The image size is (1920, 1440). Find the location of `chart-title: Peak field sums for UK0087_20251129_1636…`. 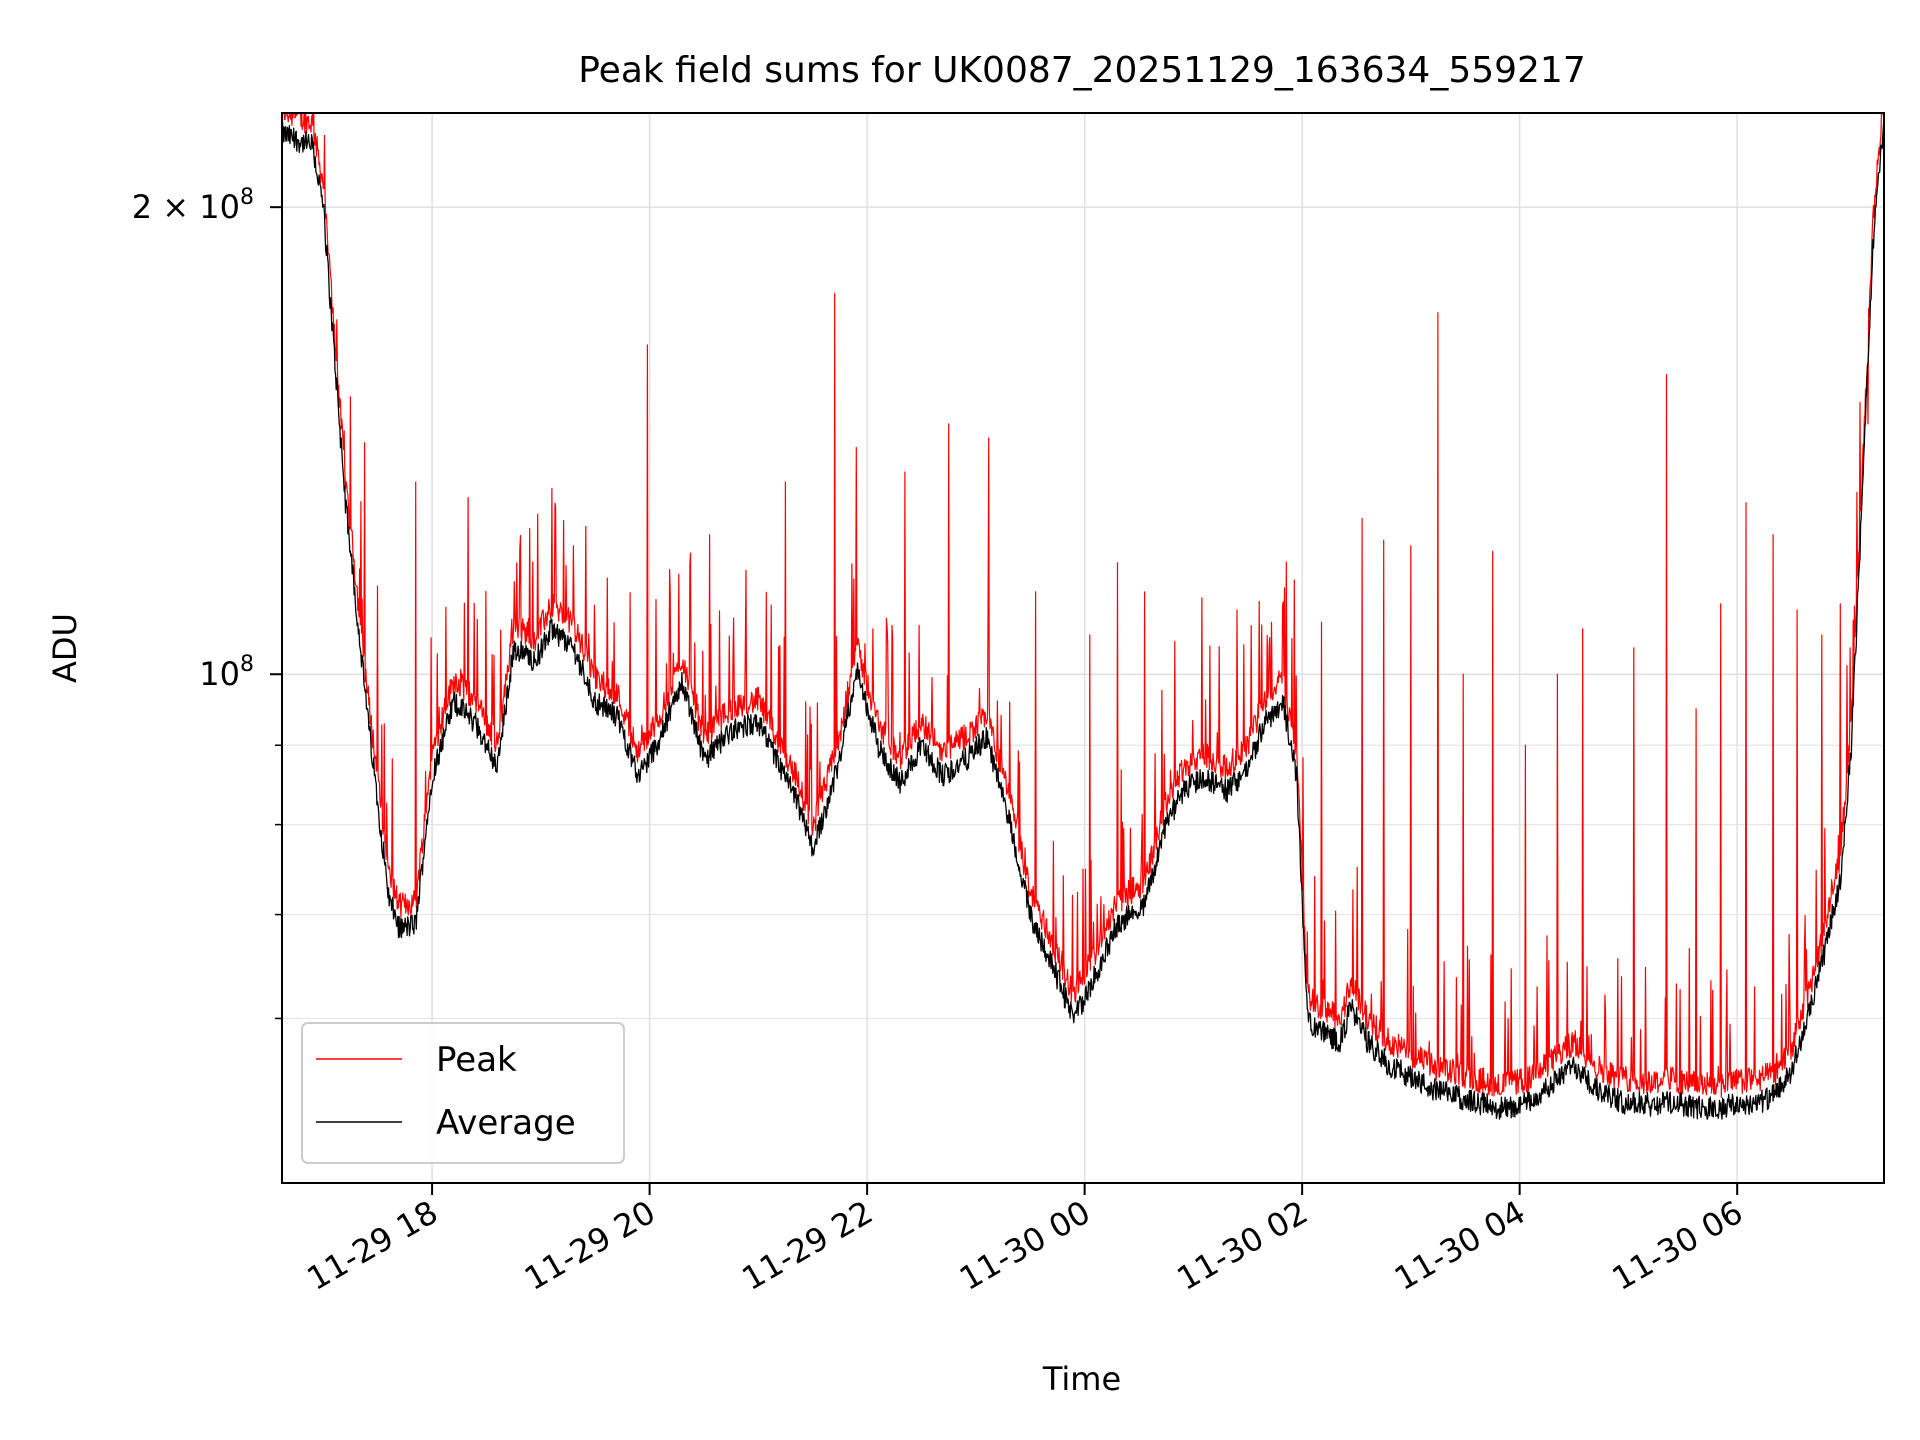

chart-title: Peak field sums for UK0087_20251129_1636… is located at coordinates (1082, 70).